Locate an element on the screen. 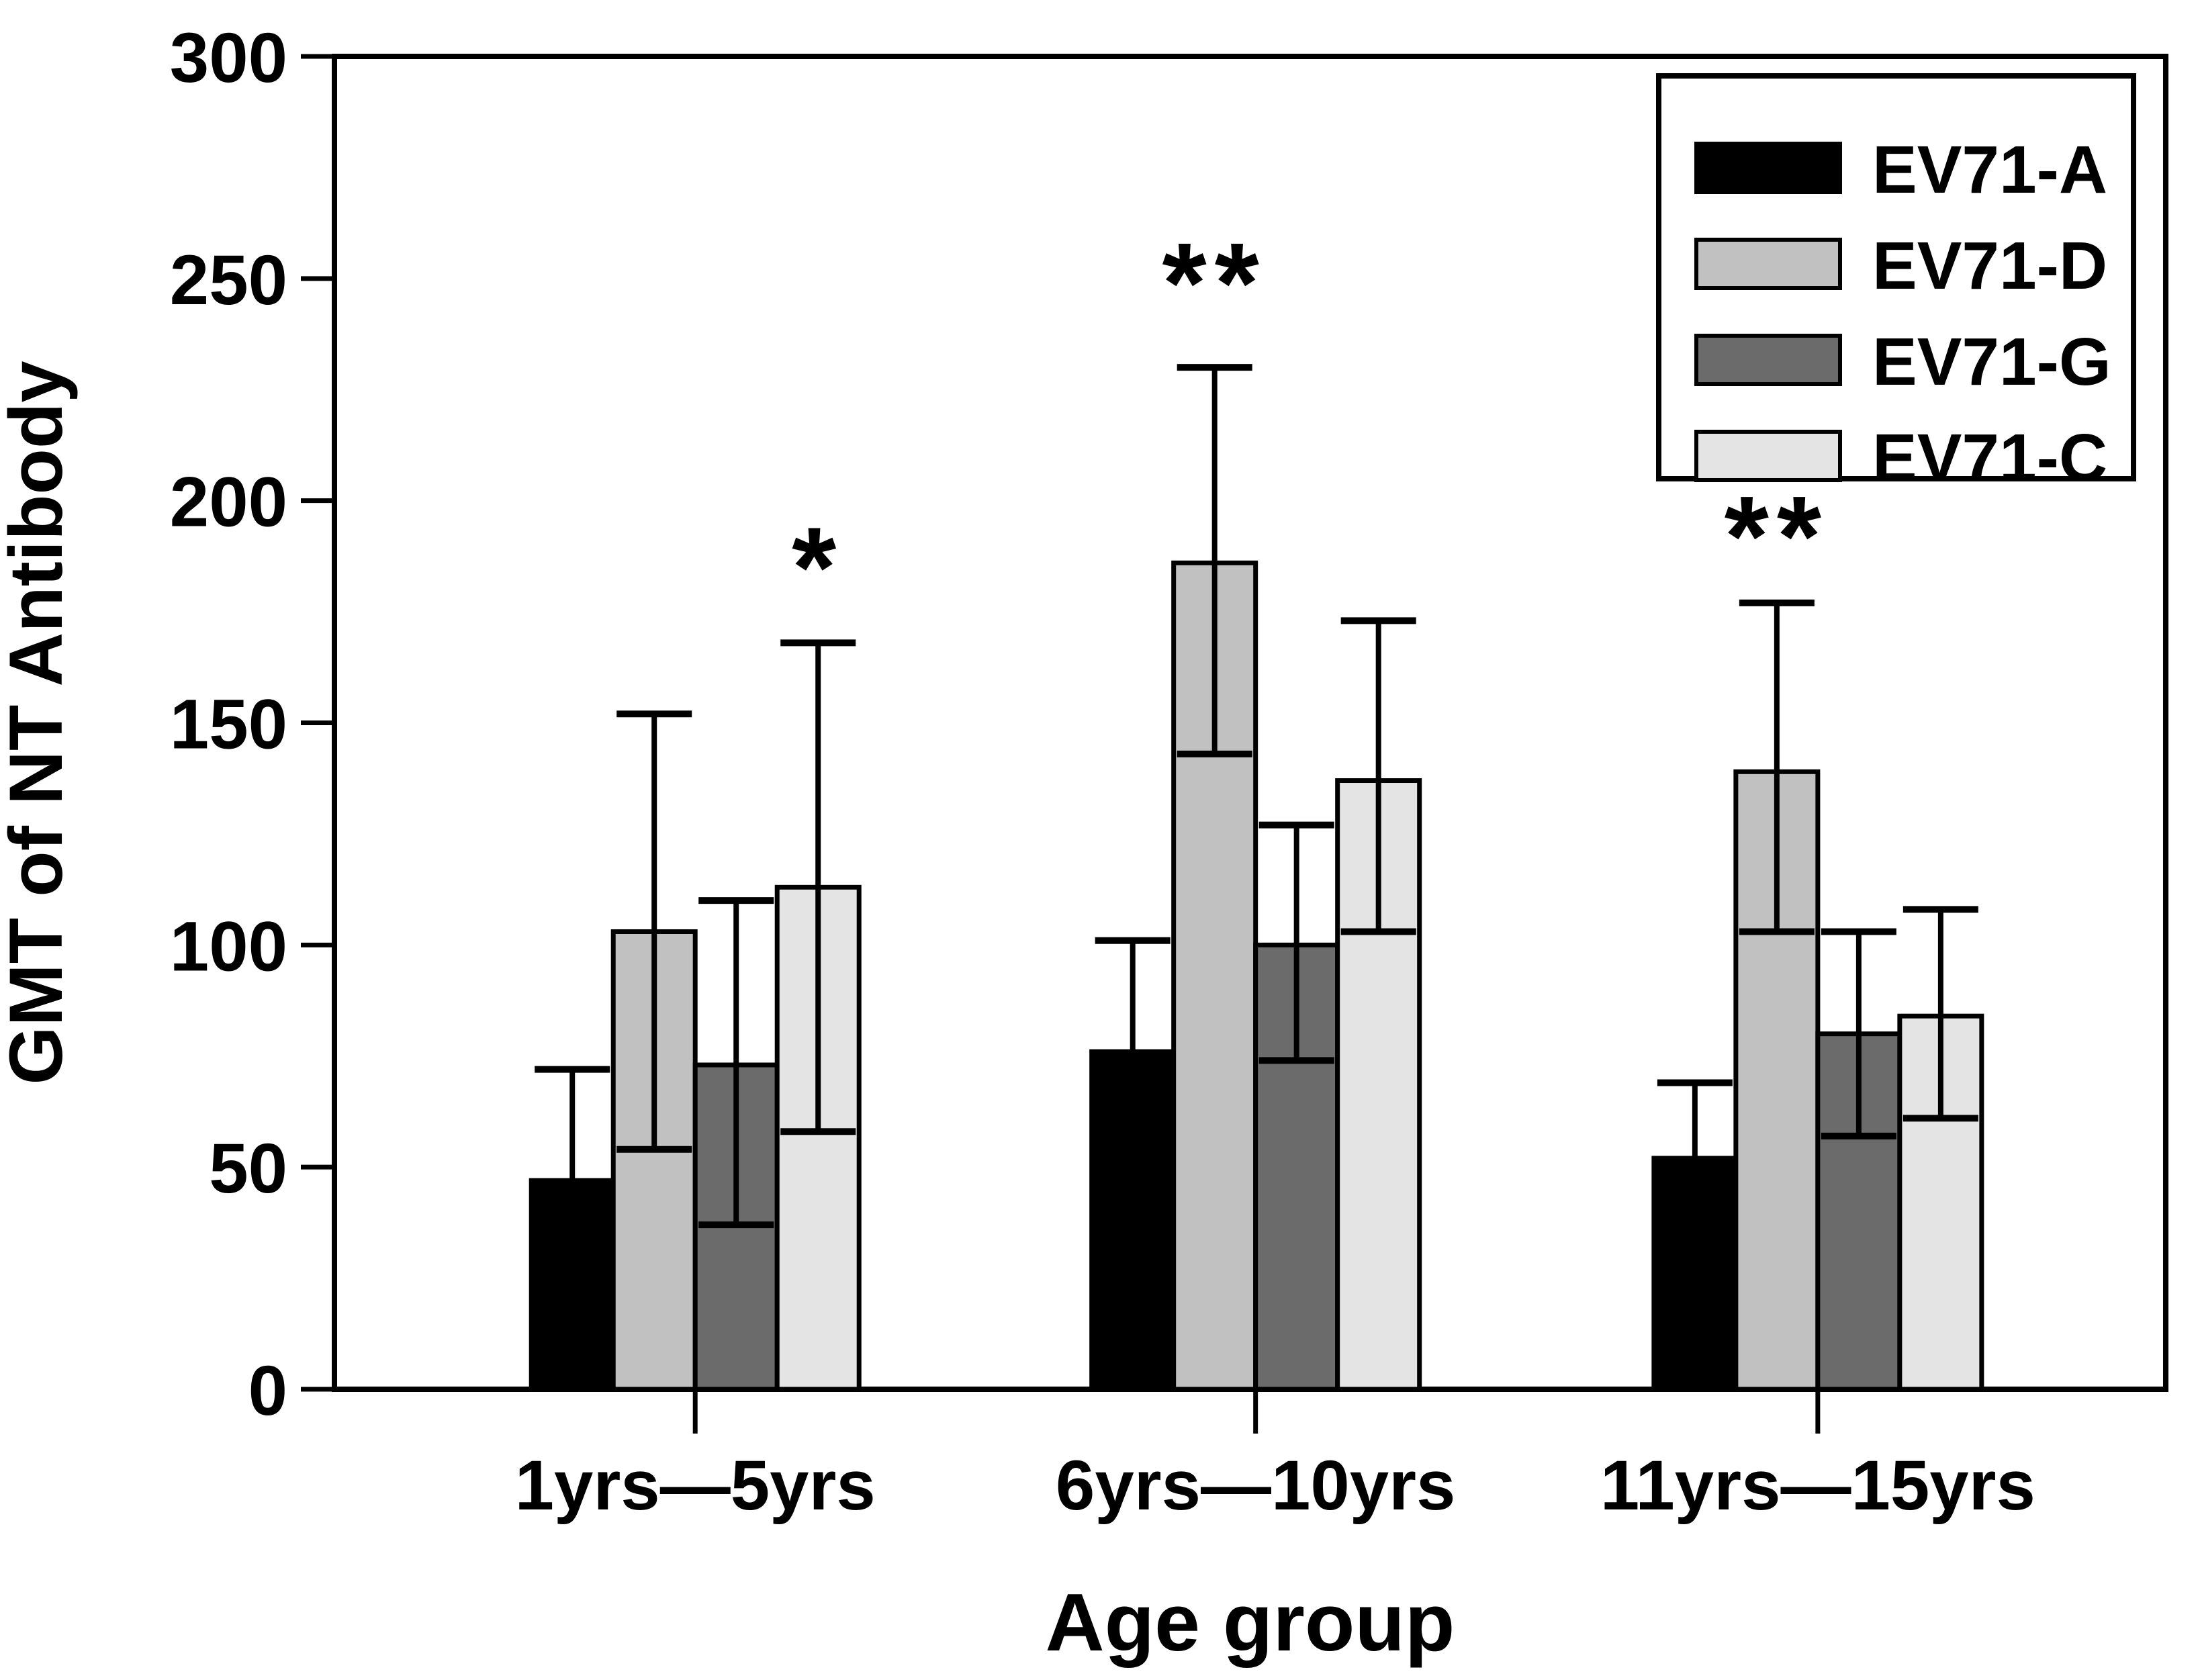 This screenshot has width=2200, height=1680. legend-swatch-EV71-C is located at coordinates (1768, 456).